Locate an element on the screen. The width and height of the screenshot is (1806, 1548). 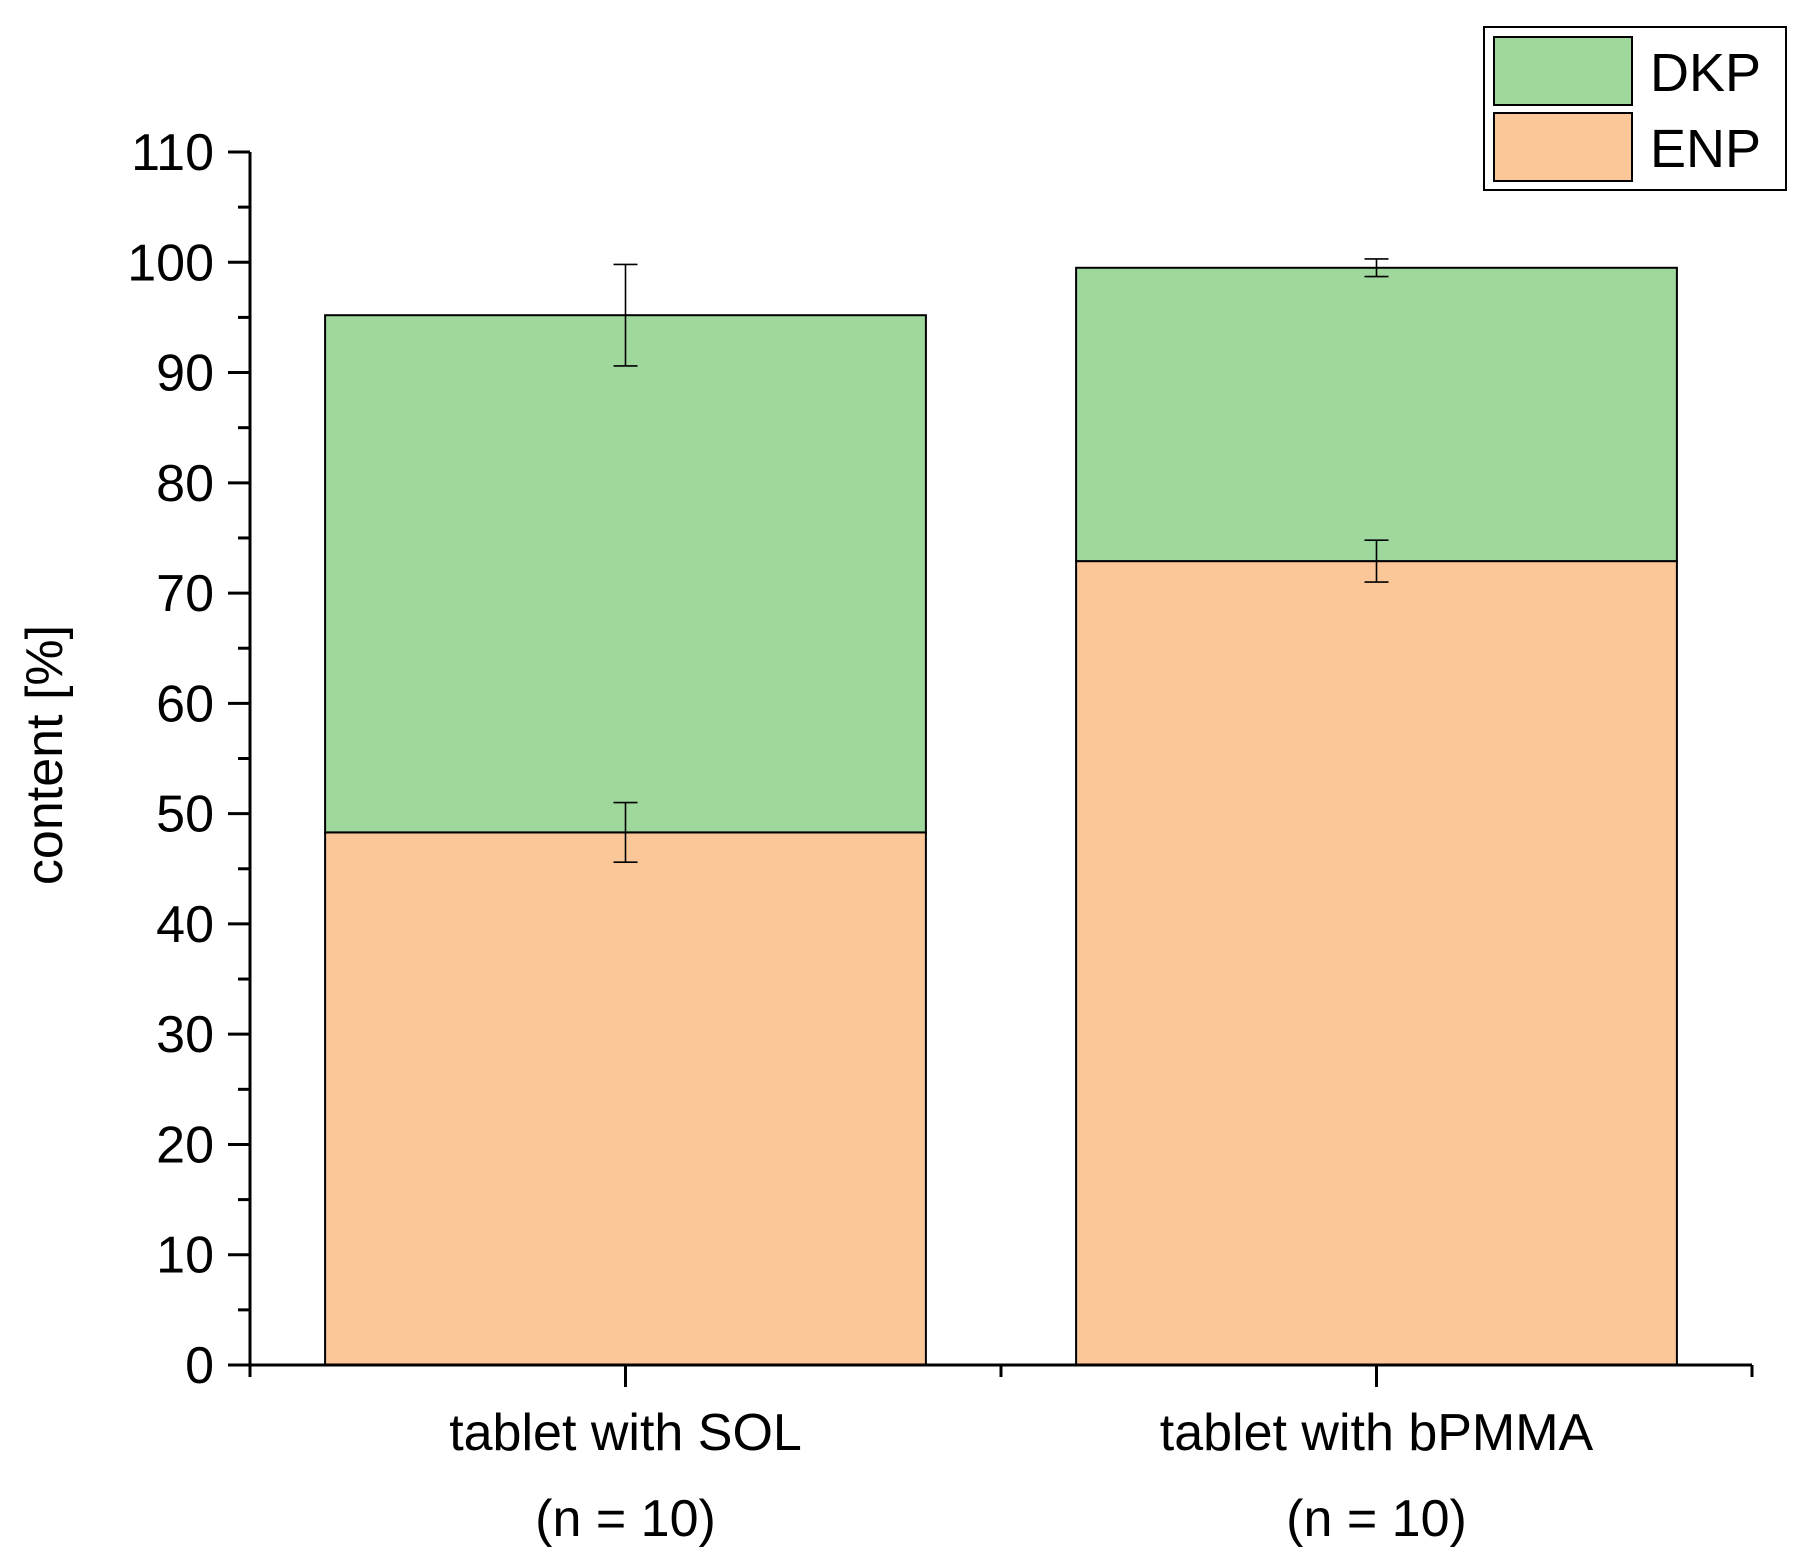
y-tick-label-90: 90 is located at coordinates (185, 374).